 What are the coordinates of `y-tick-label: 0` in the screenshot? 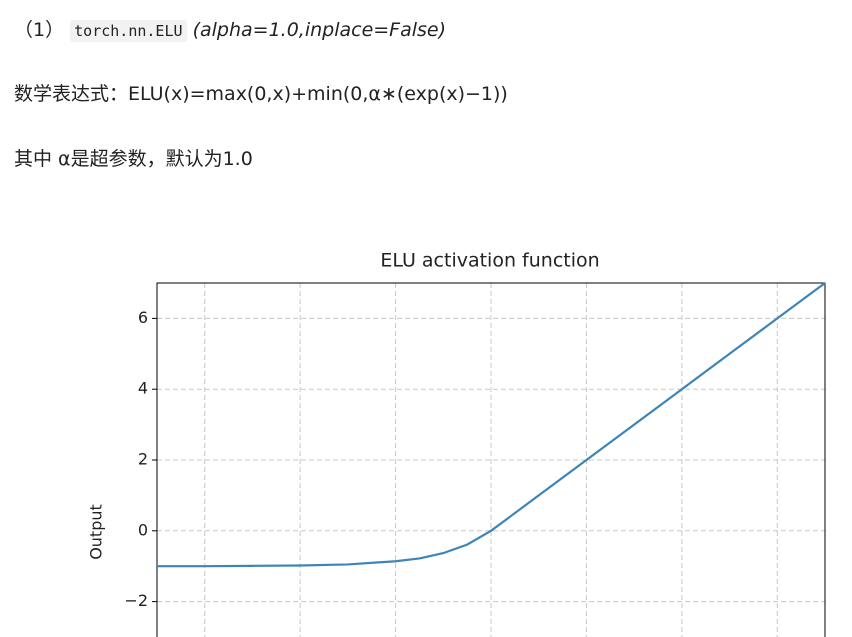 It's located at (143, 529).